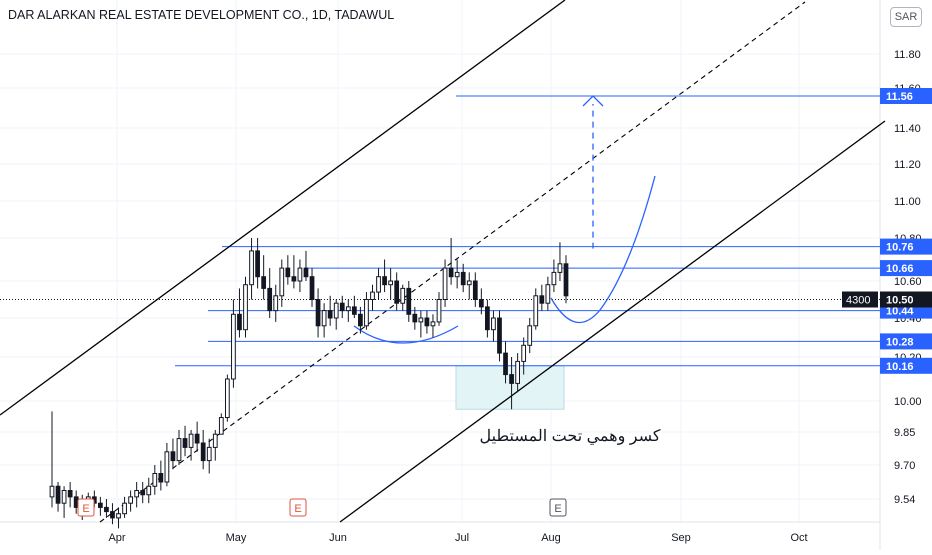  I want to click on volume-label-text: 4300, so click(858, 301).